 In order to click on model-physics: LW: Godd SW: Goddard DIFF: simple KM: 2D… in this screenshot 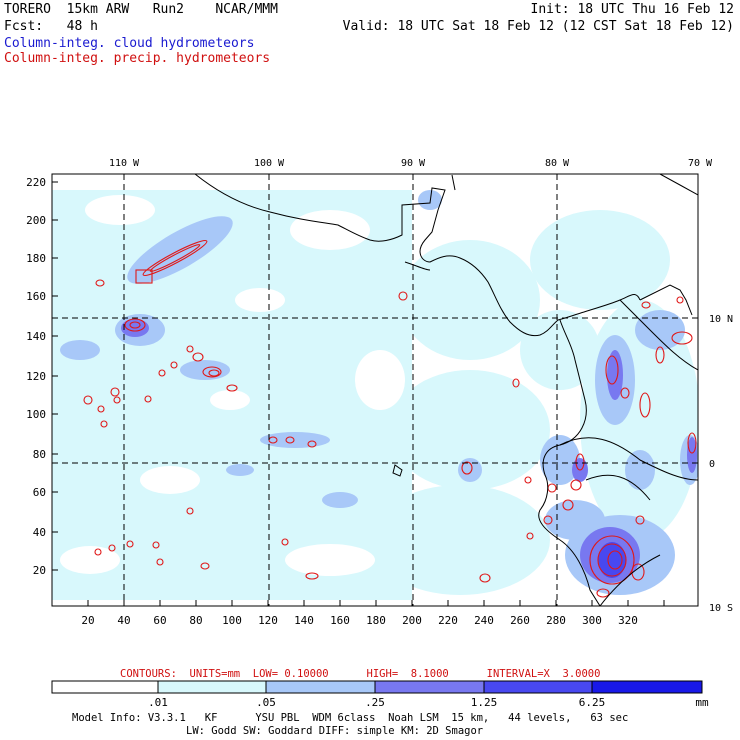, I will do `click(334, 731)`.